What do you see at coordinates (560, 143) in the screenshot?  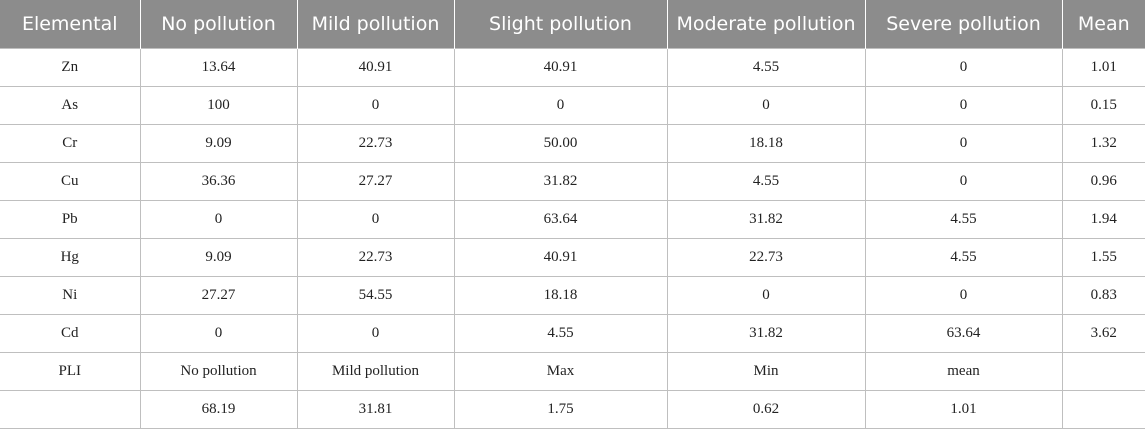 I see `table-cell: 50.00` at bounding box center [560, 143].